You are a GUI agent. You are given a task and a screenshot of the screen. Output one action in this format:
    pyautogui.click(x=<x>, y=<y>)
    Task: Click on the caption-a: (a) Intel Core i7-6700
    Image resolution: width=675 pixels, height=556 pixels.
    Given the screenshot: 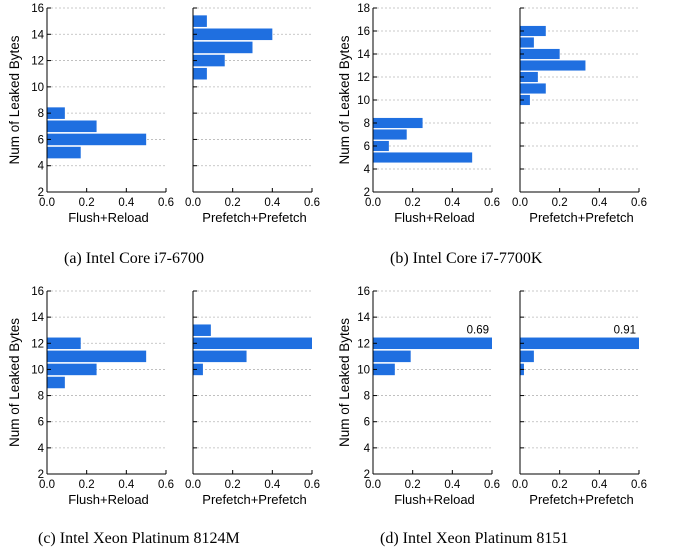 What is the action you would take?
    pyautogui.click(x=134, y=258)
    